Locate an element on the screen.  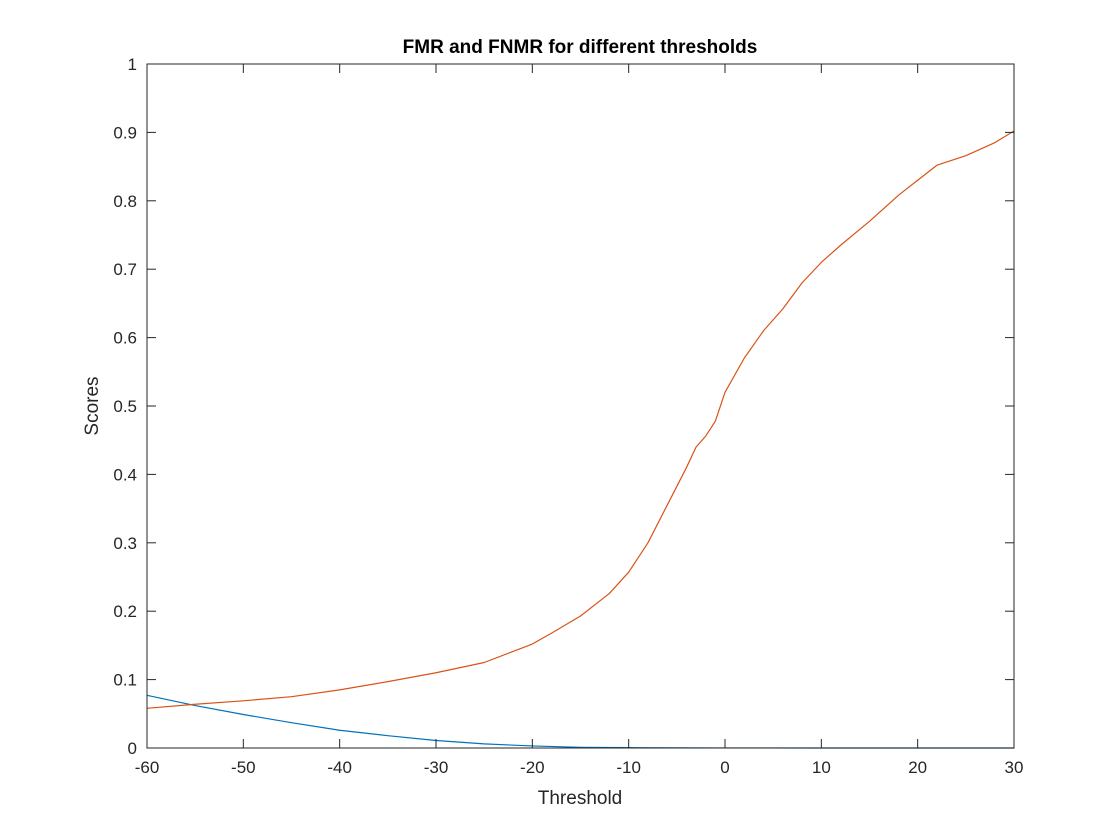
y-tick-label: 0.9 is located at coordinates (125, 132).